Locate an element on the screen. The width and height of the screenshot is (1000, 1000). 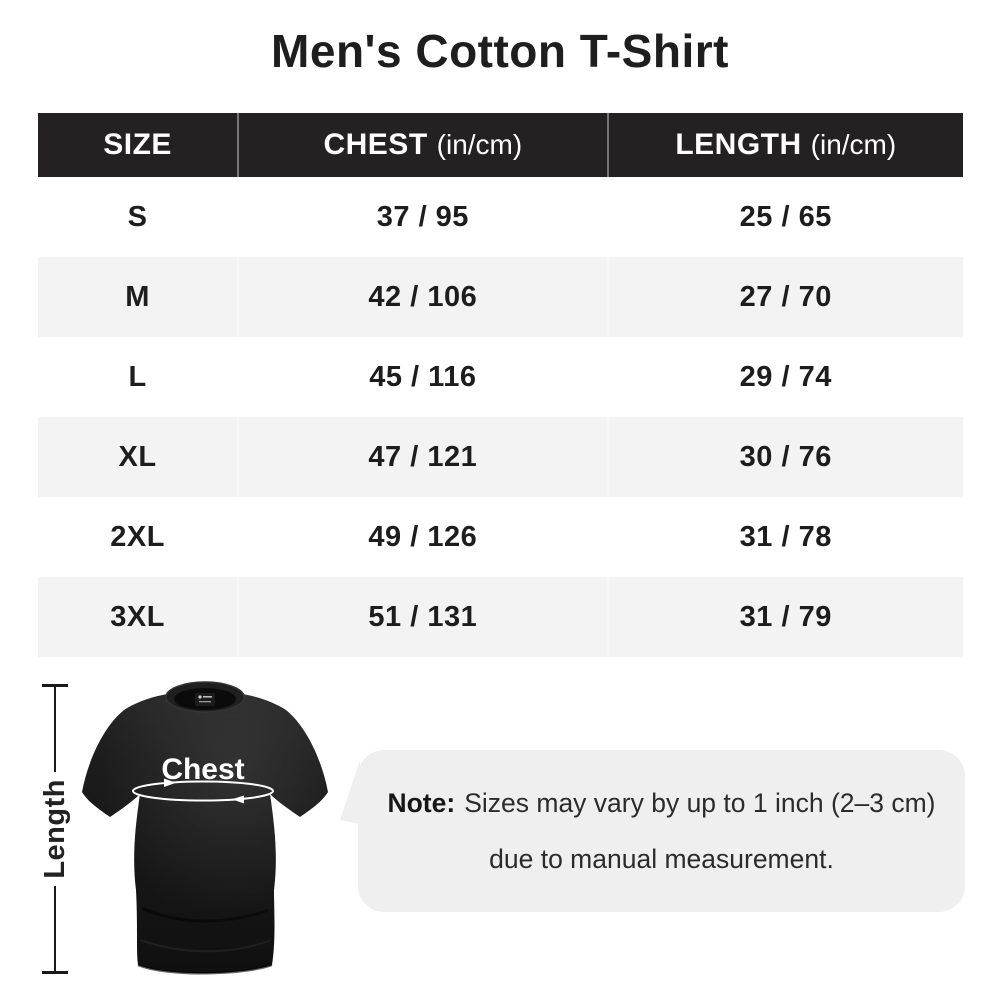
header-chest: CHEST (in/cm) is located at coordinates (421, 145).